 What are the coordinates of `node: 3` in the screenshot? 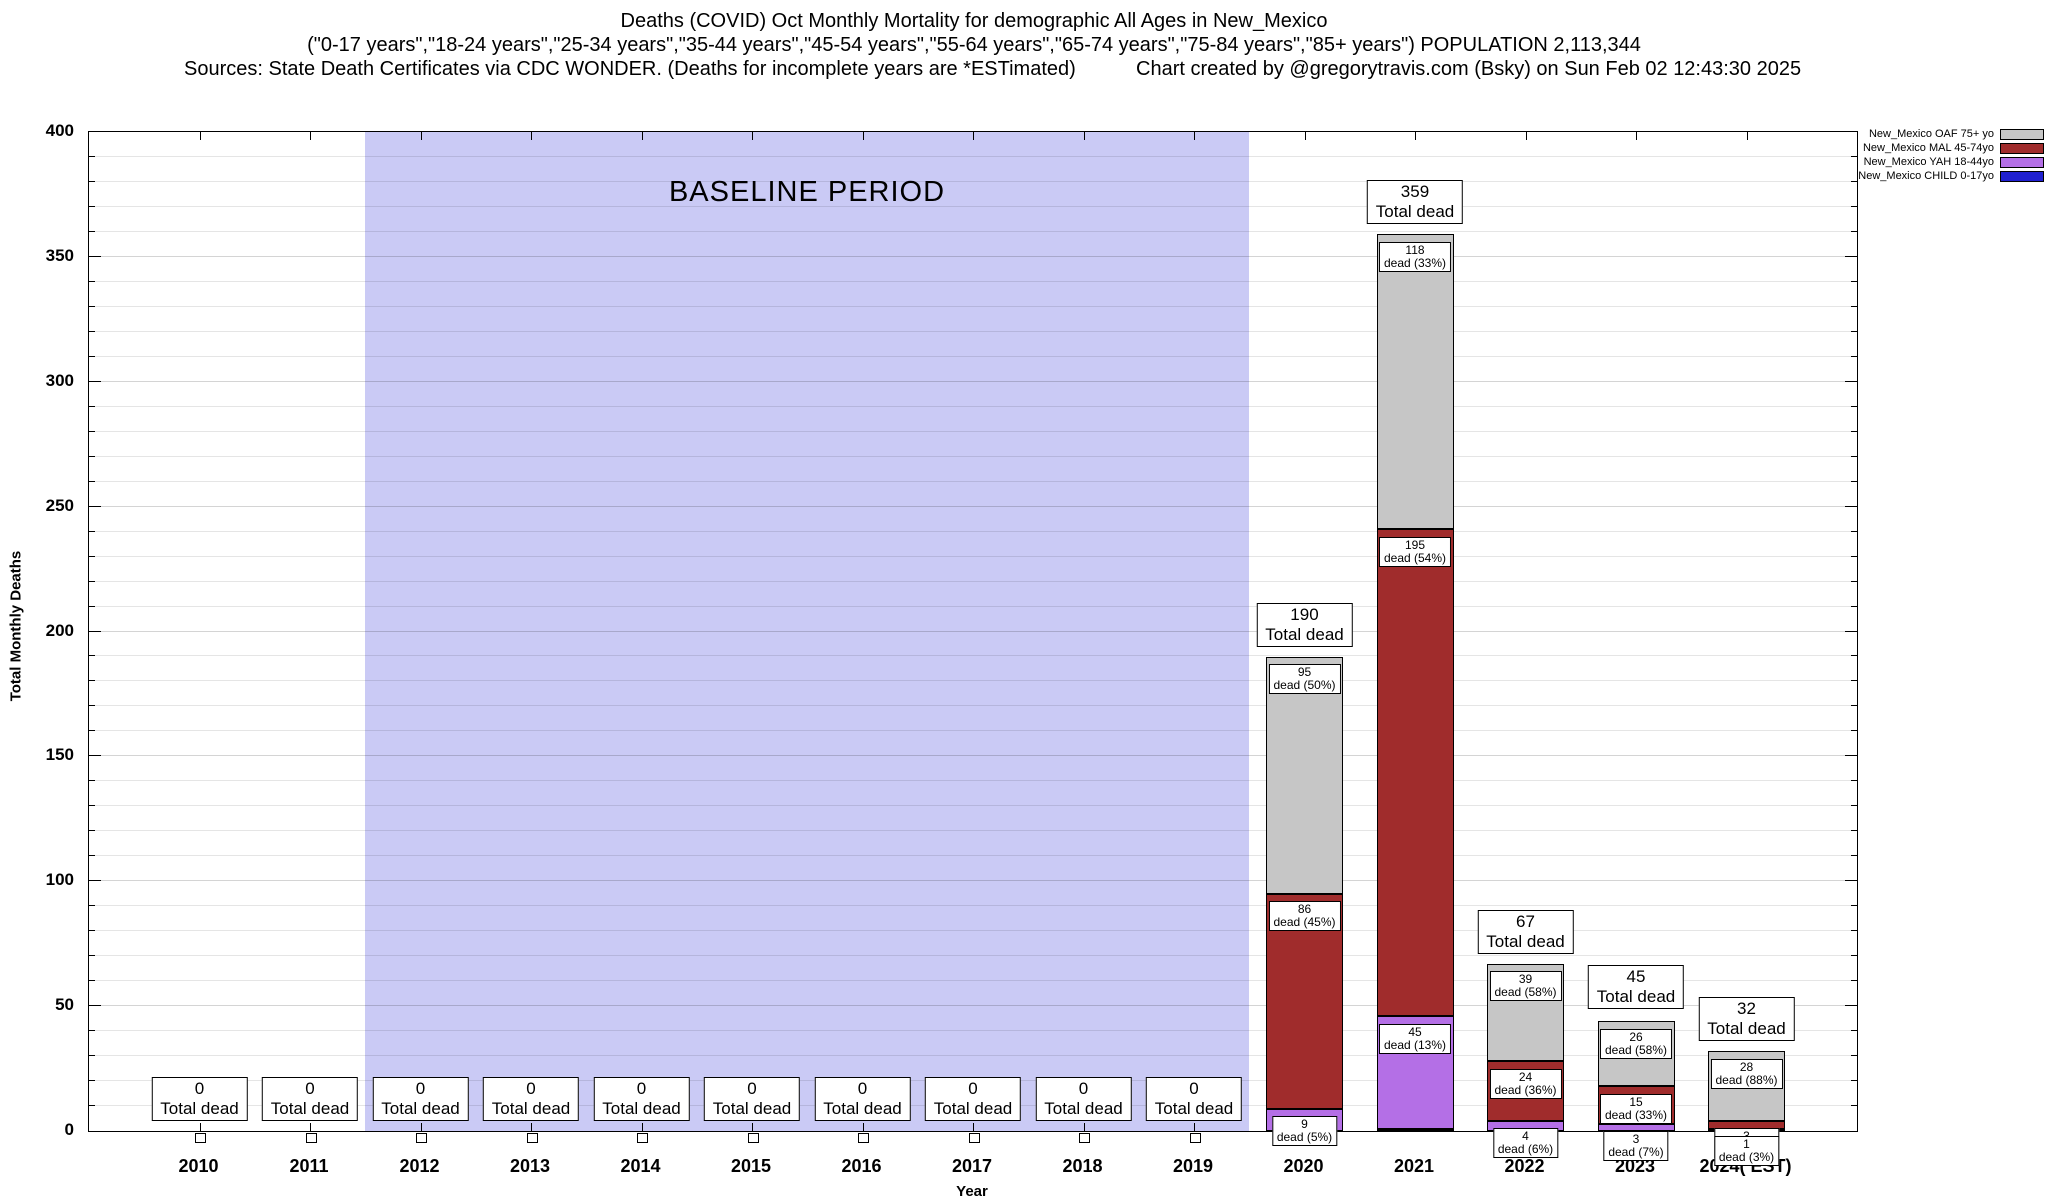 It's located at (1636, 1138).